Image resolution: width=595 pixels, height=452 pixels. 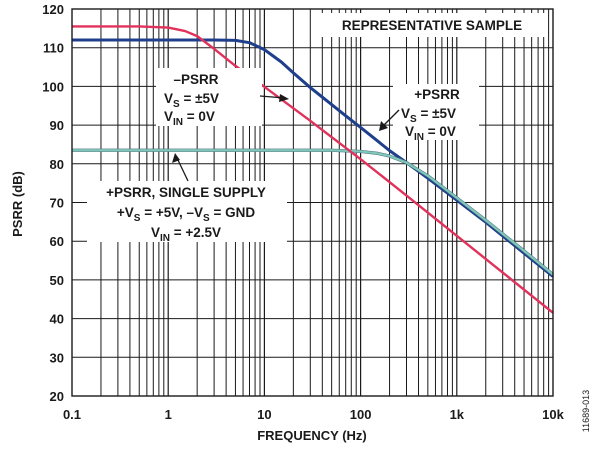 I want to click on y-tick-label: 60, so click(x=57, y=241).